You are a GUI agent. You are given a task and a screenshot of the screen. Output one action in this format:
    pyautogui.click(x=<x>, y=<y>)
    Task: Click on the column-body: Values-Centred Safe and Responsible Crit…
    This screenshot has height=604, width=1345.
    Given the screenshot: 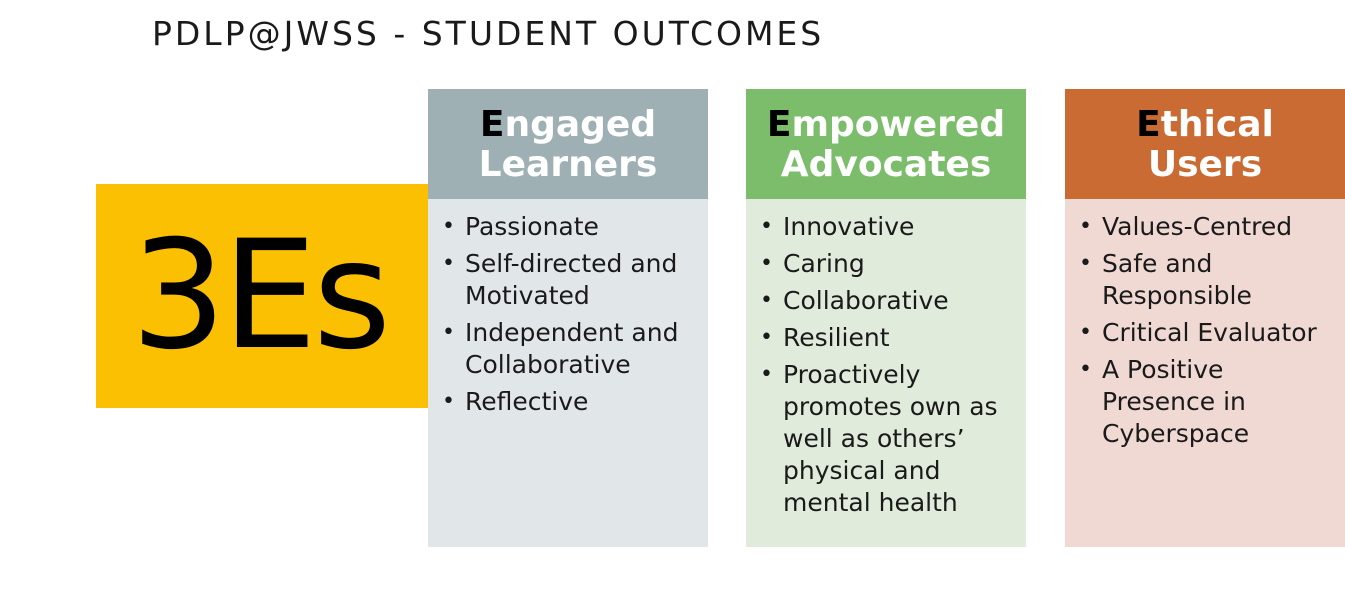 What is the action you would take?
    pyautogui.click(x=1205, y=373)
    